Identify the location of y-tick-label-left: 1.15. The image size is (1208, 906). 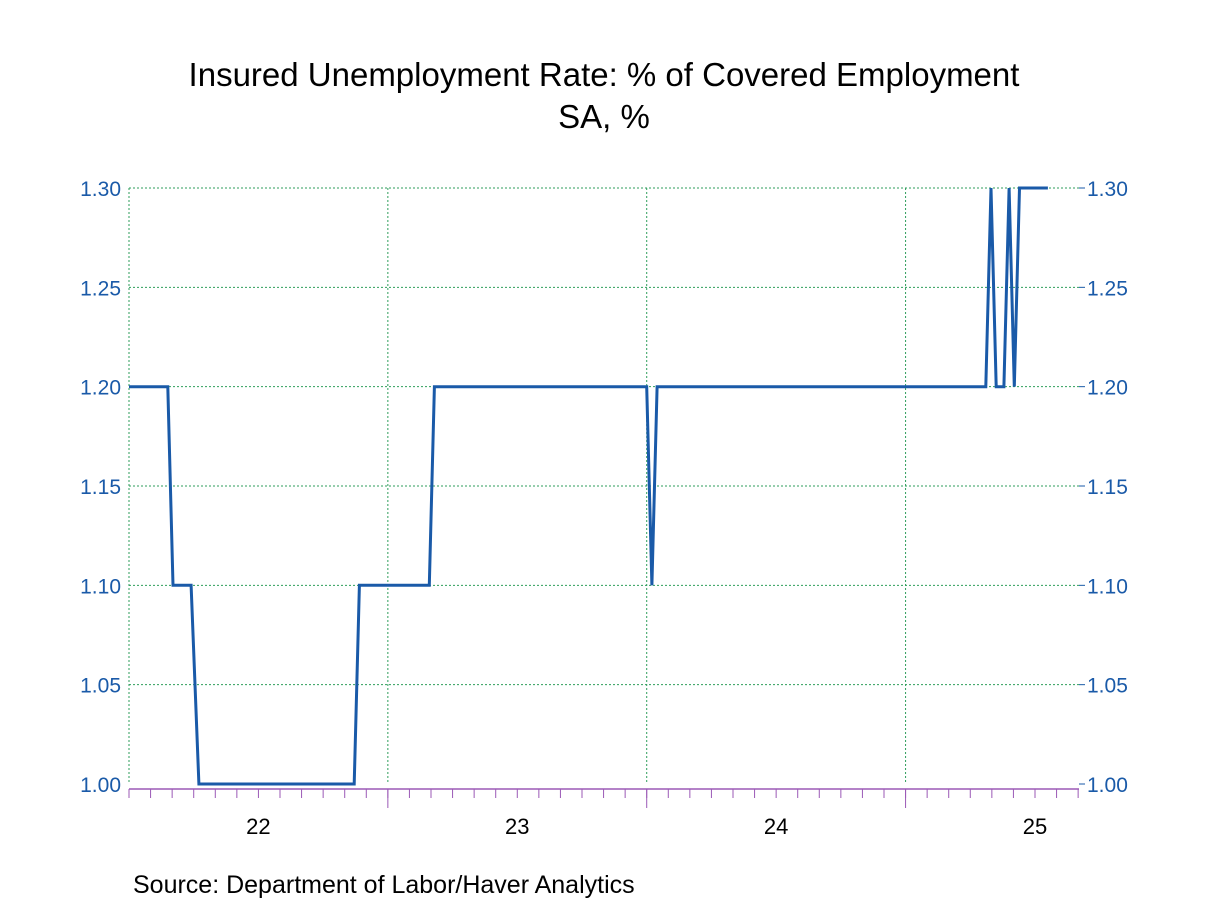
(100, 487).